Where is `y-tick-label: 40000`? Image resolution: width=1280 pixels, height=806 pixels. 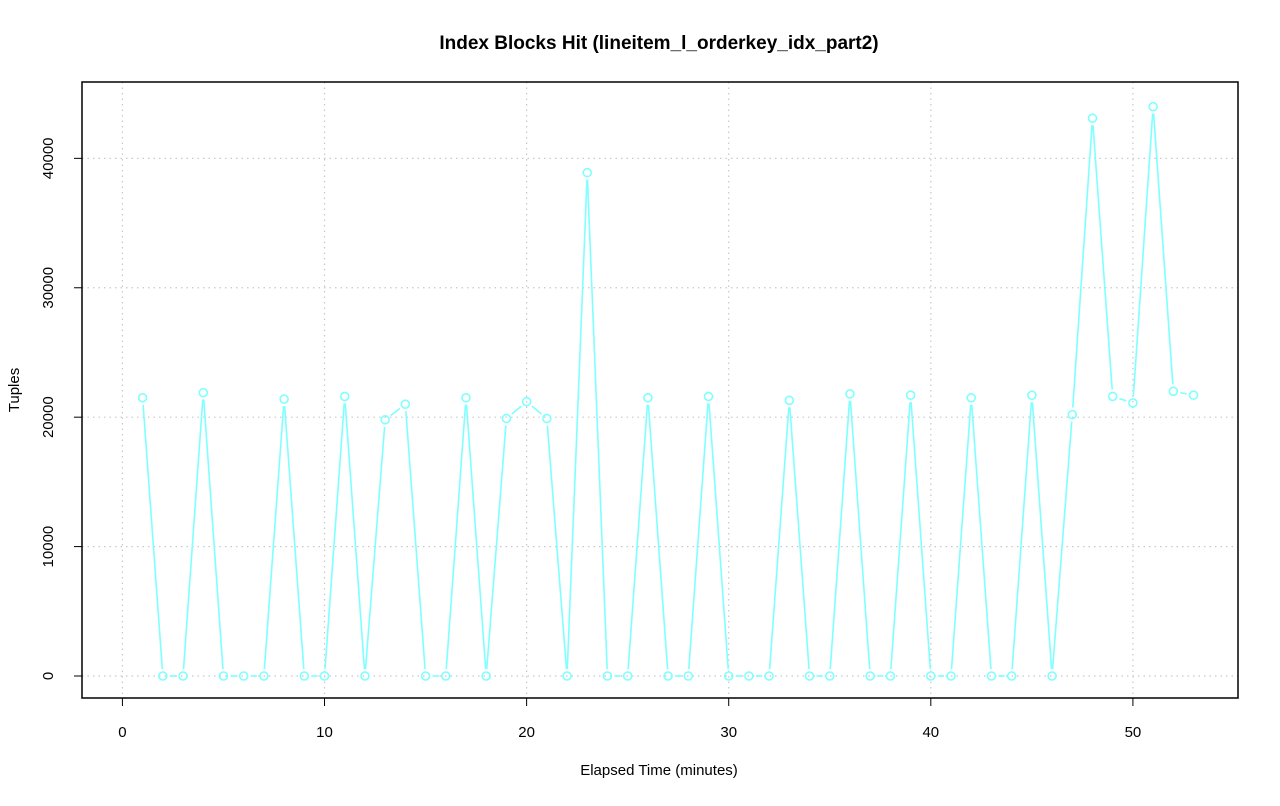
y-tick-label: 40000 is located at coordinates (48, 158).